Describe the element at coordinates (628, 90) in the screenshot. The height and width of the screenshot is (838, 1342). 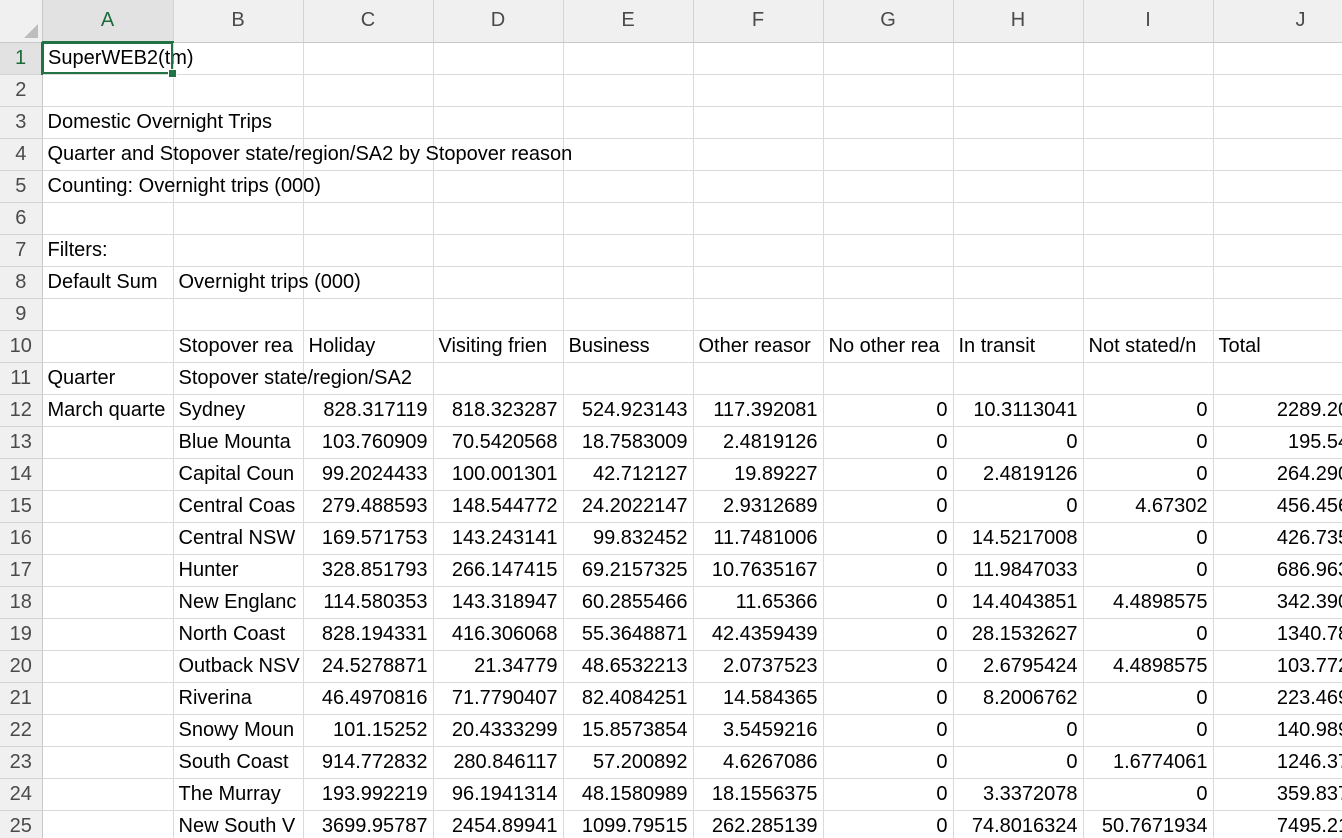
I see `cell-e2` at that location.